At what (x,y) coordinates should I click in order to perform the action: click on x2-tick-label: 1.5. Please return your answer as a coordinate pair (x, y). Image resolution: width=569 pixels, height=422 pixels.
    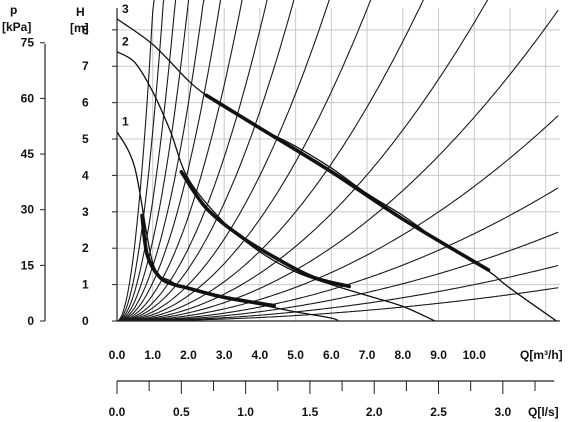
    Looking at the image, I should click on (310, 412).